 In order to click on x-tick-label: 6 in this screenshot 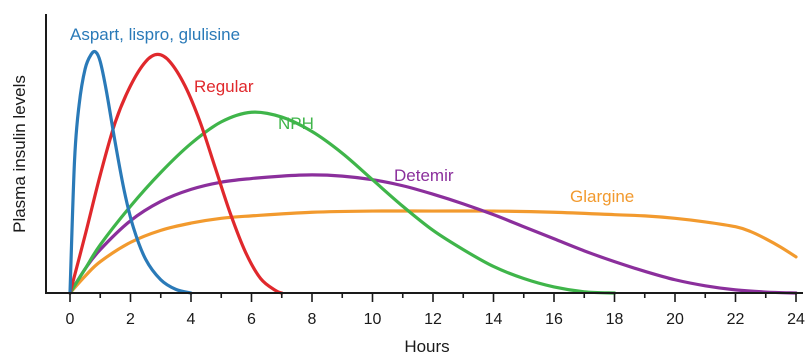, I will do `click(251, 319)`.